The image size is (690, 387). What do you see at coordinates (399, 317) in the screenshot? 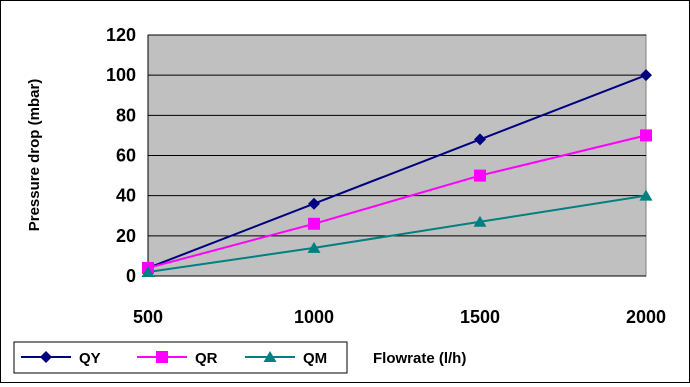
I see `x-tick-labels: 500 1000 1500 2000` at bounding box center [399, 317].